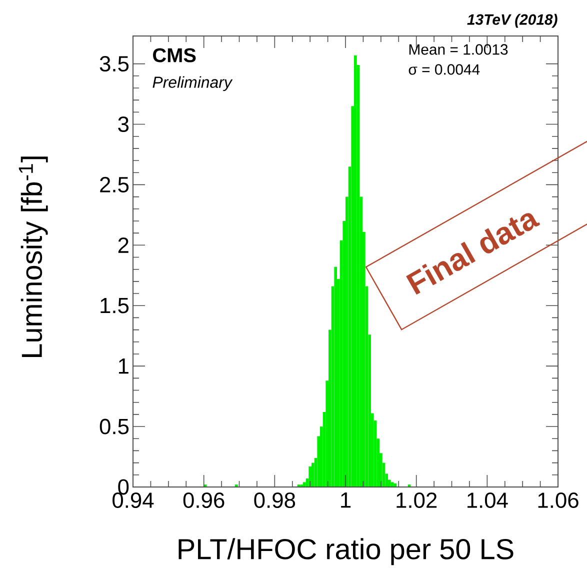 This screenshot has height=568, width=587. Describe the element at coordinates (346, 552) in the screenshot. I see `x-axis-title: PLT/HFOC ratio per 50 LS` at that location.